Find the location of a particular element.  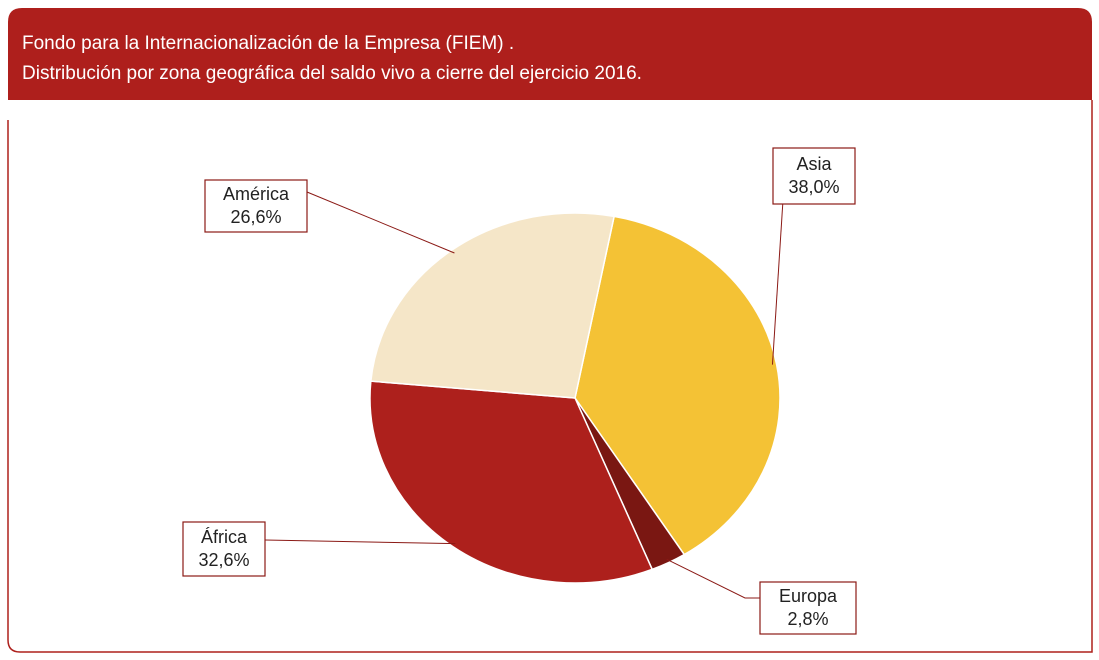

data-label: 26,6% is located at coordinates (255, 217).